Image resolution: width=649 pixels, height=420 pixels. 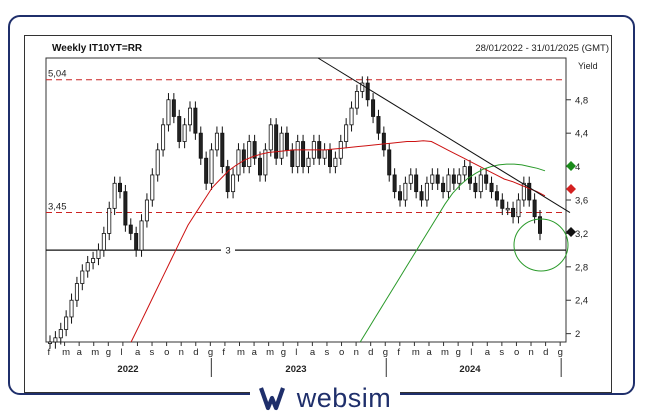 I want to click on green-diamond-marker, so click(x=571, y=166).